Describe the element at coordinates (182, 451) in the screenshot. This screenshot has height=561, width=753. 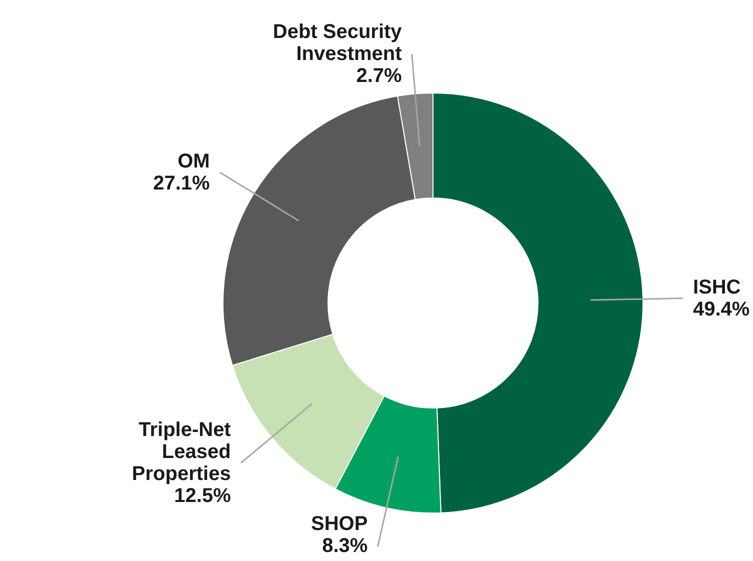
I see `slice-label: Triple-Net Leased Properties` at that location.